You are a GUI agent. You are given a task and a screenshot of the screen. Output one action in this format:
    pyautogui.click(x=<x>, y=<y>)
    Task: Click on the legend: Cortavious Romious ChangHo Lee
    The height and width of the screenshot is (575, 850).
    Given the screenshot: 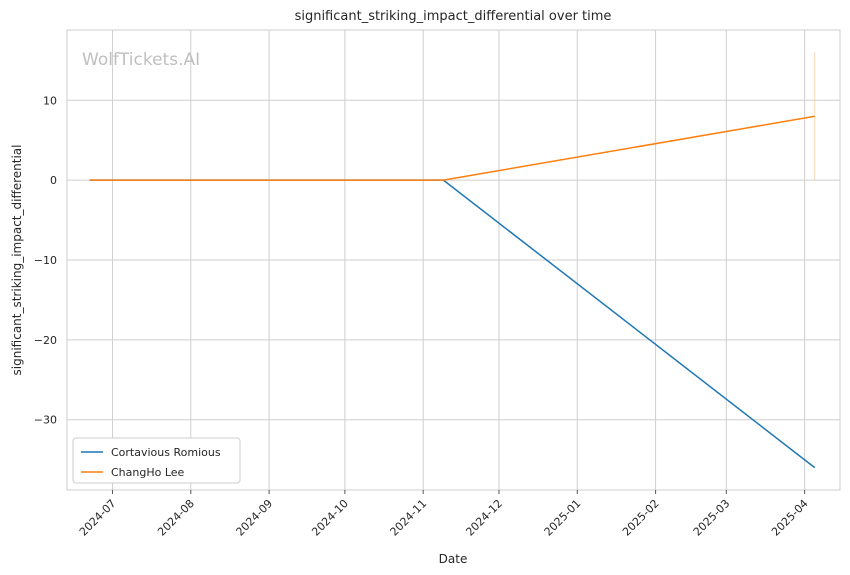 What is the action you would take?
    pyautogui.click(x=156, y=460)
    